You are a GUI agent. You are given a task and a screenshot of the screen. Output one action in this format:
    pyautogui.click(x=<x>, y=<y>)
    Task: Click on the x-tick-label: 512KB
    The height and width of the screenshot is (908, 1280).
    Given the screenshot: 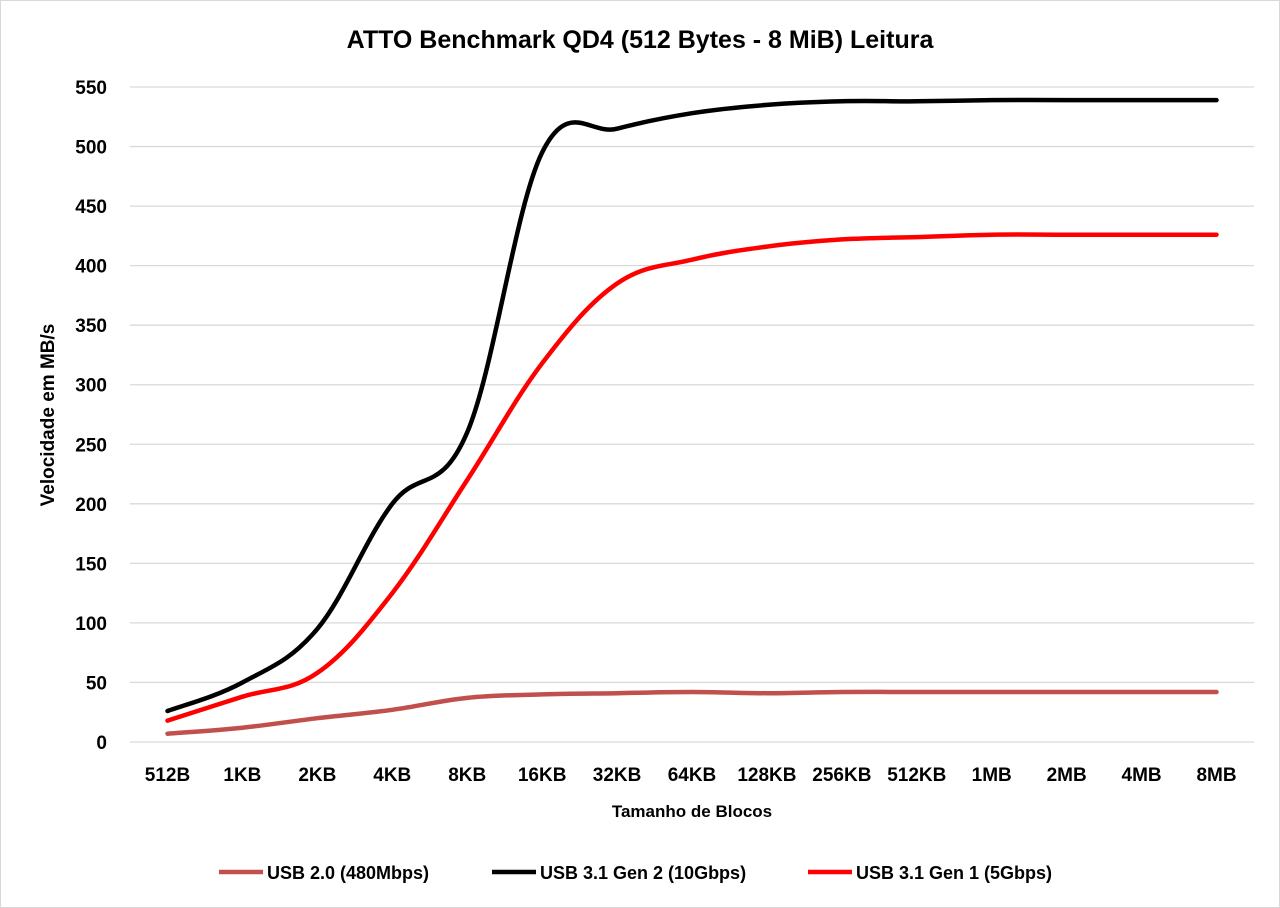 What is the action you would take?
    pyautogui.click(x=916, y=775)
    